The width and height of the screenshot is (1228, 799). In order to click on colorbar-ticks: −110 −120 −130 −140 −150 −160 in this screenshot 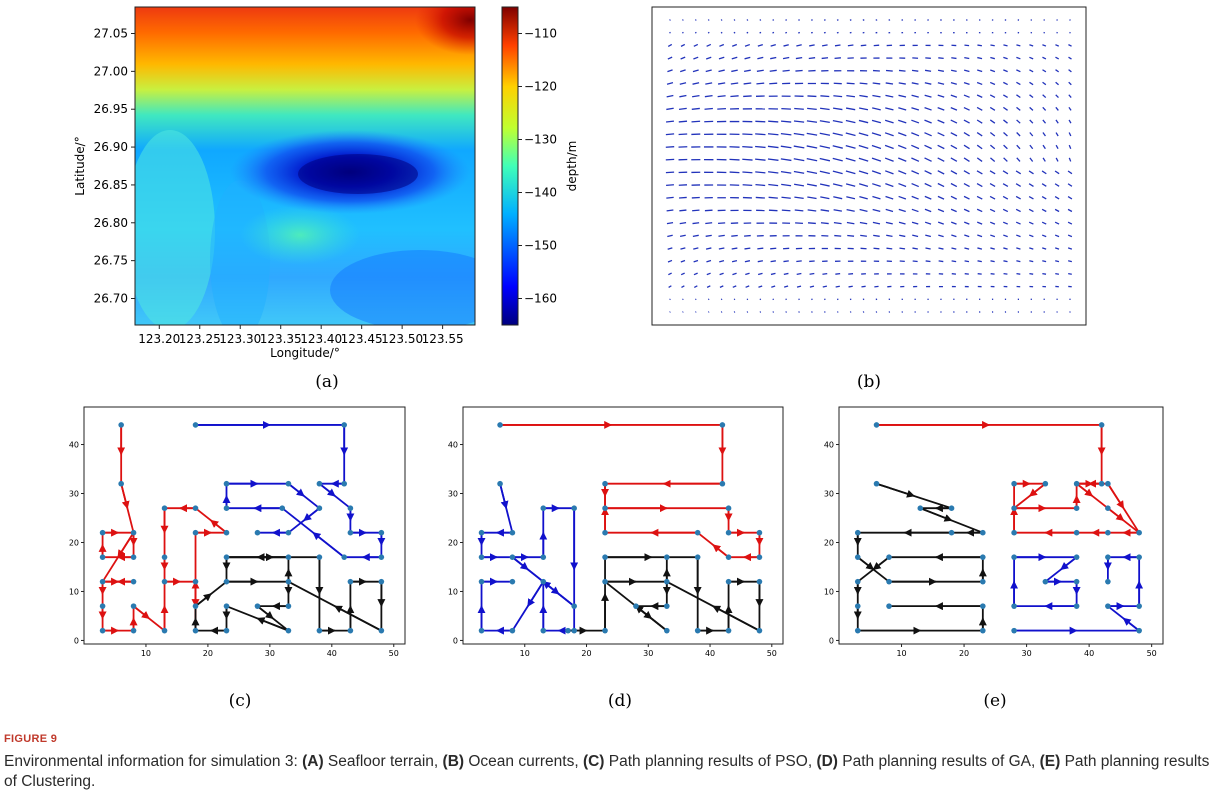, I will do `click(537, 166)`.